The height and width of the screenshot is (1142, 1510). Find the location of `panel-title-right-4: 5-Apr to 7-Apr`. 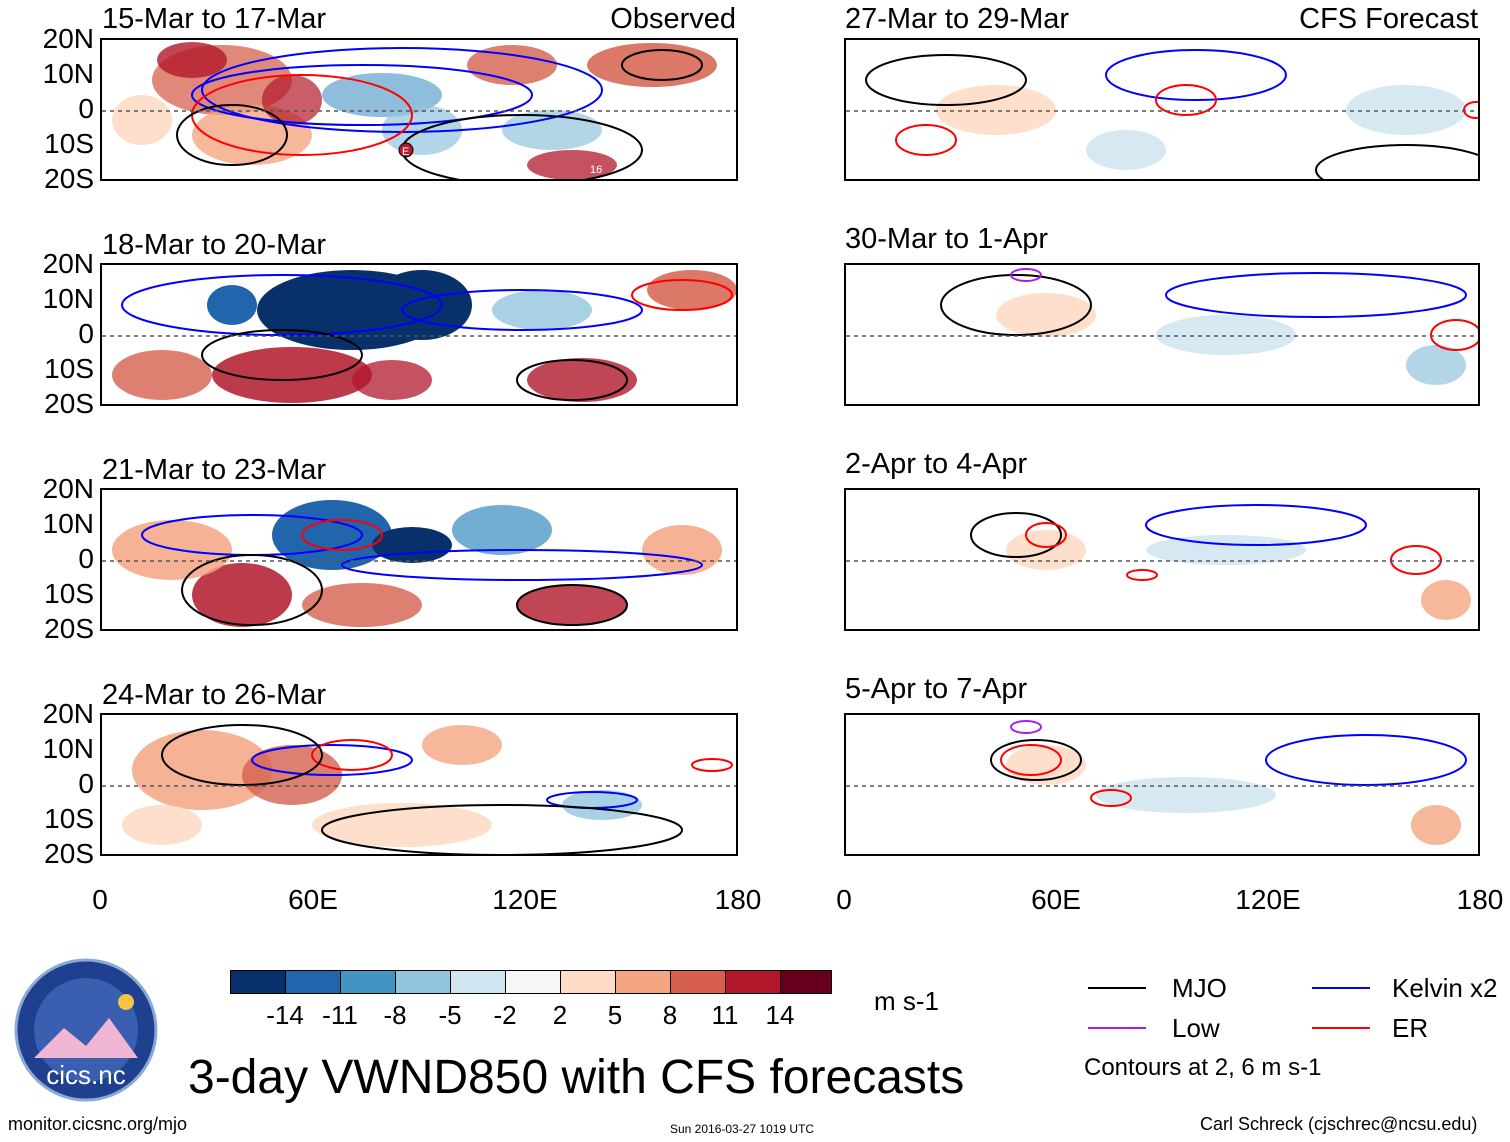

panel-title-right-4: 5-Apr to 7-Apr is located at coordinates (936, 689).